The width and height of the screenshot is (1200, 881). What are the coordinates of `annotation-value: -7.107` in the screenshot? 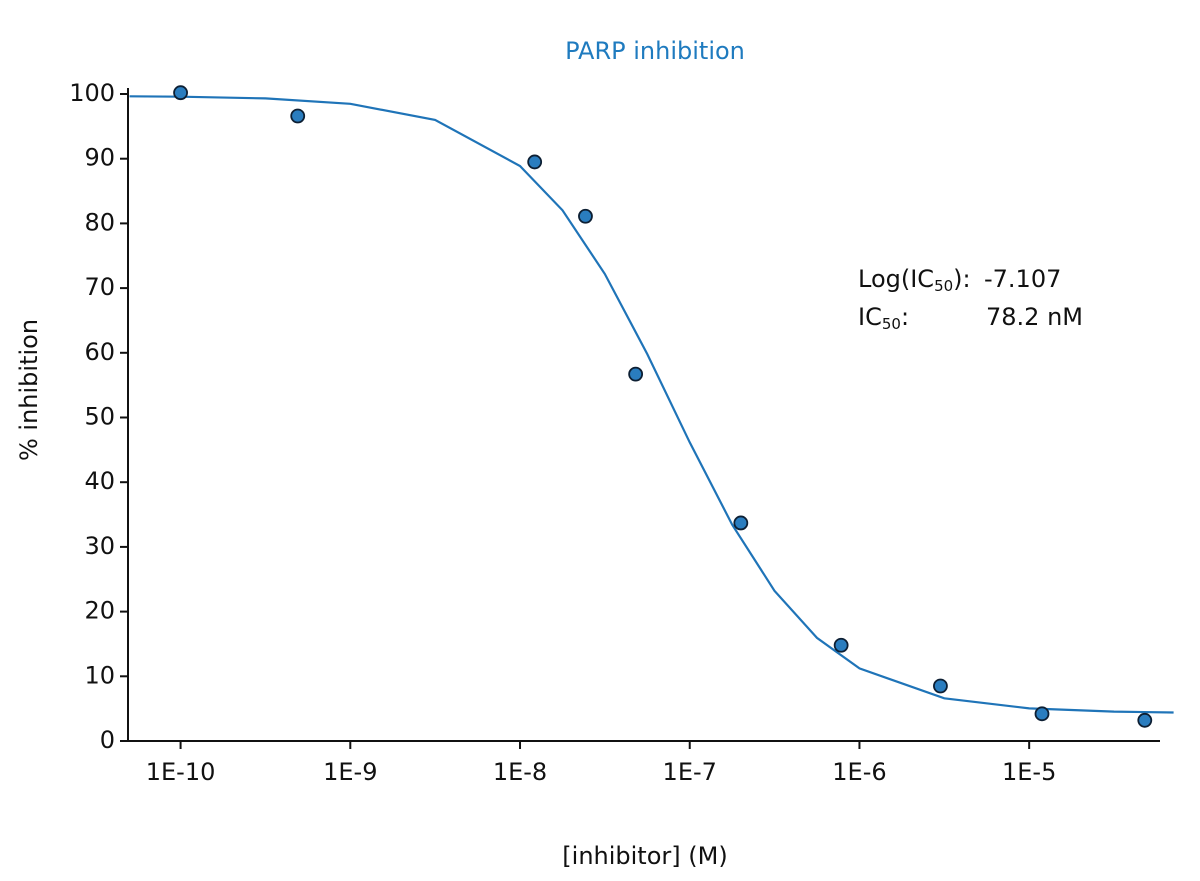 It's located at (1022, 279).